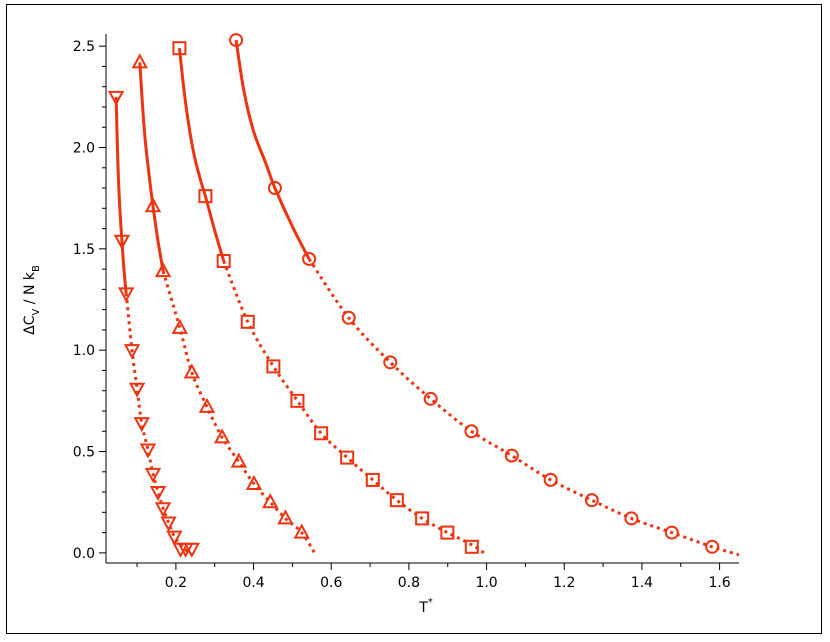 The width and height of the screenshot is (830, 642). Describe the element at coordinates (32, 300) in the screenshot. I see `y-axis-label: ΔCV / N kB` at that location.